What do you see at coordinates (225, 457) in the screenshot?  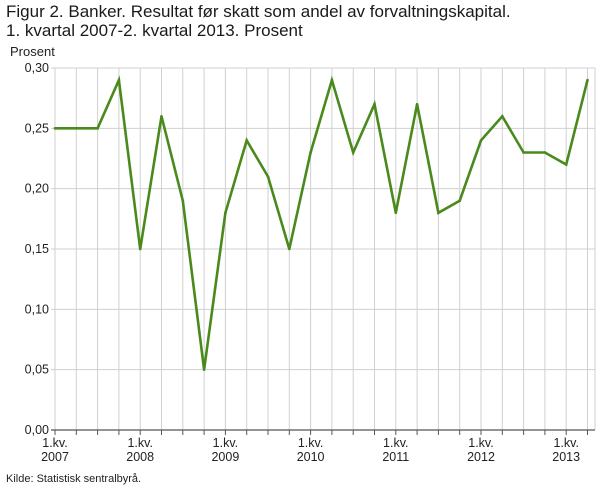 I see `x-tick-label-year: 2009` at bounding box center [225, 457].